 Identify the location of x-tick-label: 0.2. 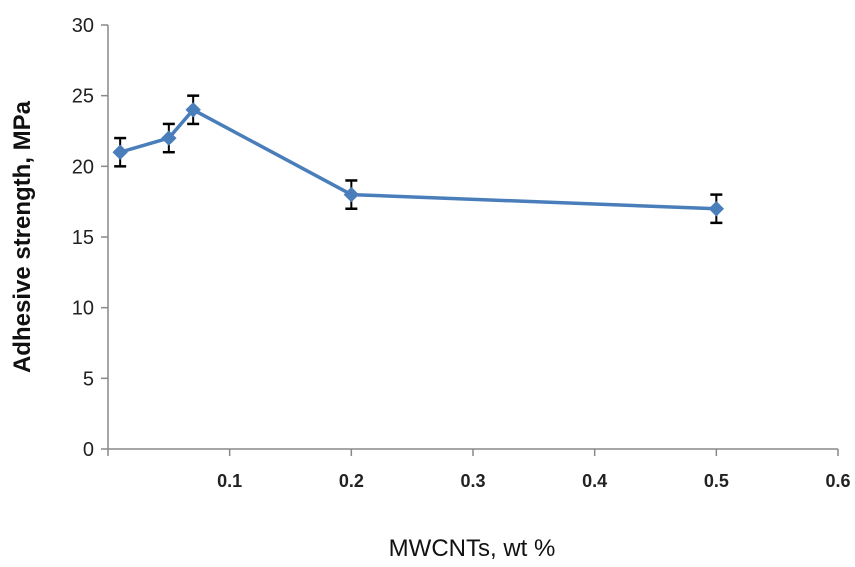
(351, 481).